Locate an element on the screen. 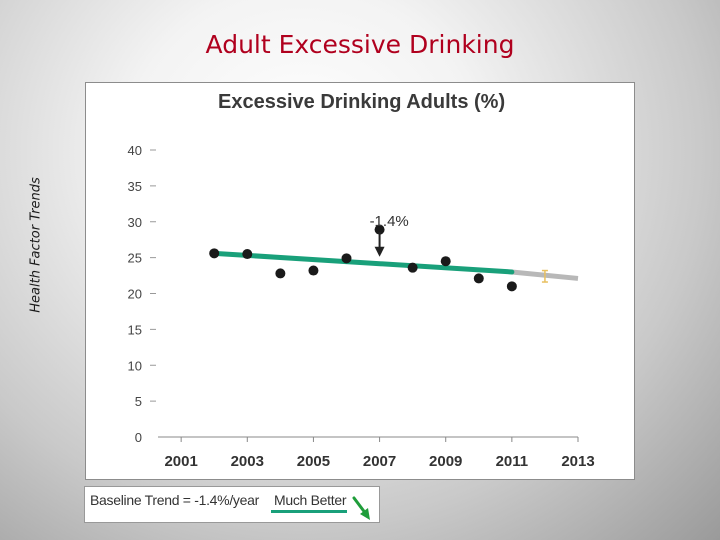  side-label: Health Factor Trends is located at coordinates (36, 245).